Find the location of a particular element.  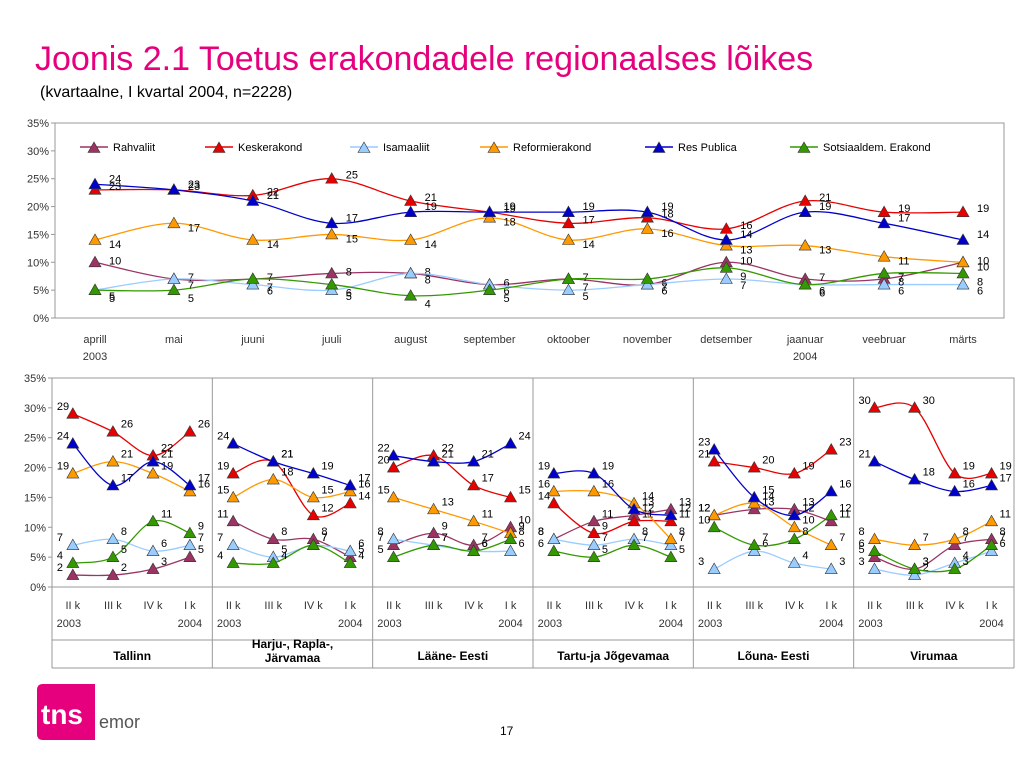

region-label: Järvamaa is located at coordinates (293, 658).